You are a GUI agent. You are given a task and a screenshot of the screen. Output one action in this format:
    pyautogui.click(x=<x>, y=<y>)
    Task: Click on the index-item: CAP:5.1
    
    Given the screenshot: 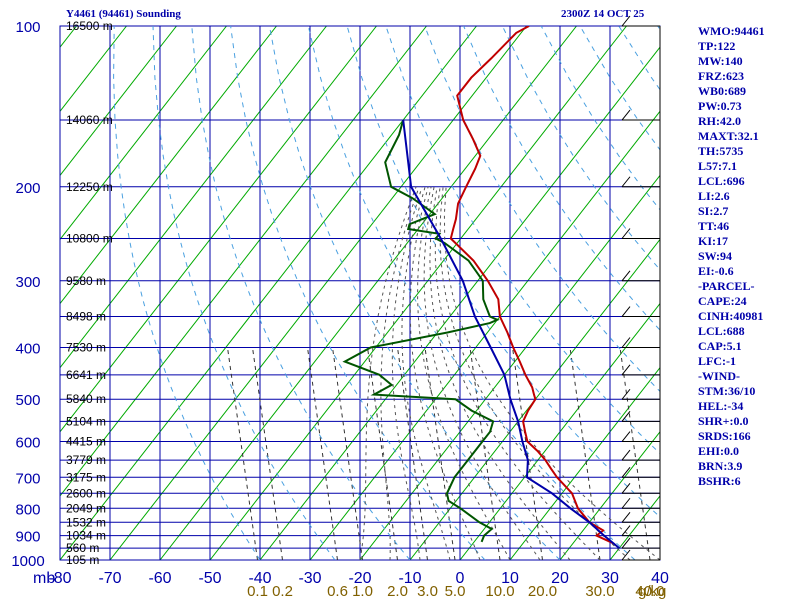 What is the action you would take?
    pyautogui.click(x=720, y=346)
    